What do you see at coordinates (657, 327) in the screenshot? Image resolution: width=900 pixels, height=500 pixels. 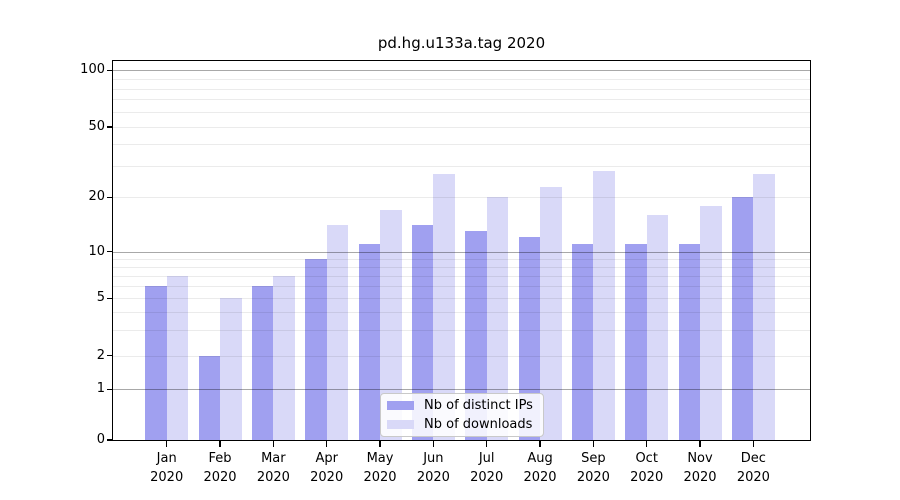 I see `bar-downloads-oct` at bounding box center [657, 327].